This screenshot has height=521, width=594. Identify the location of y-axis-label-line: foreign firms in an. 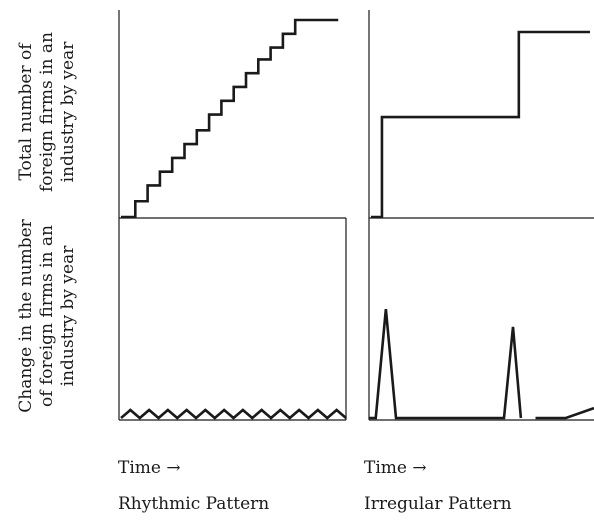
(47, 112).